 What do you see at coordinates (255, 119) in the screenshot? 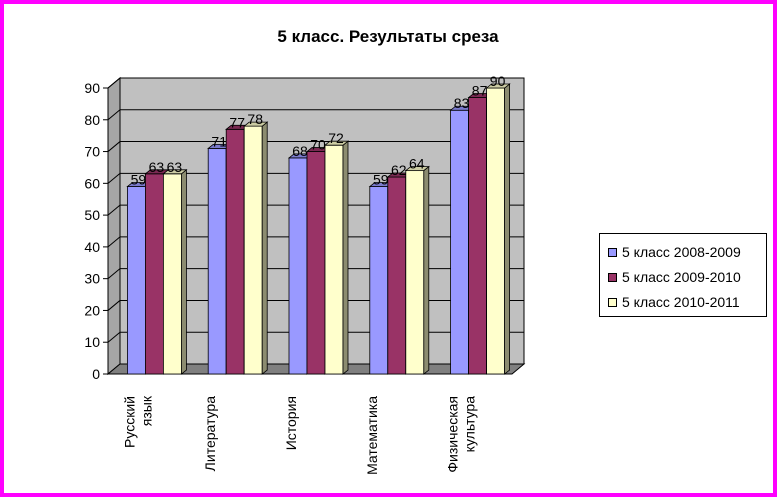
I see `data-label: 78` at bounding box center [255, 119].